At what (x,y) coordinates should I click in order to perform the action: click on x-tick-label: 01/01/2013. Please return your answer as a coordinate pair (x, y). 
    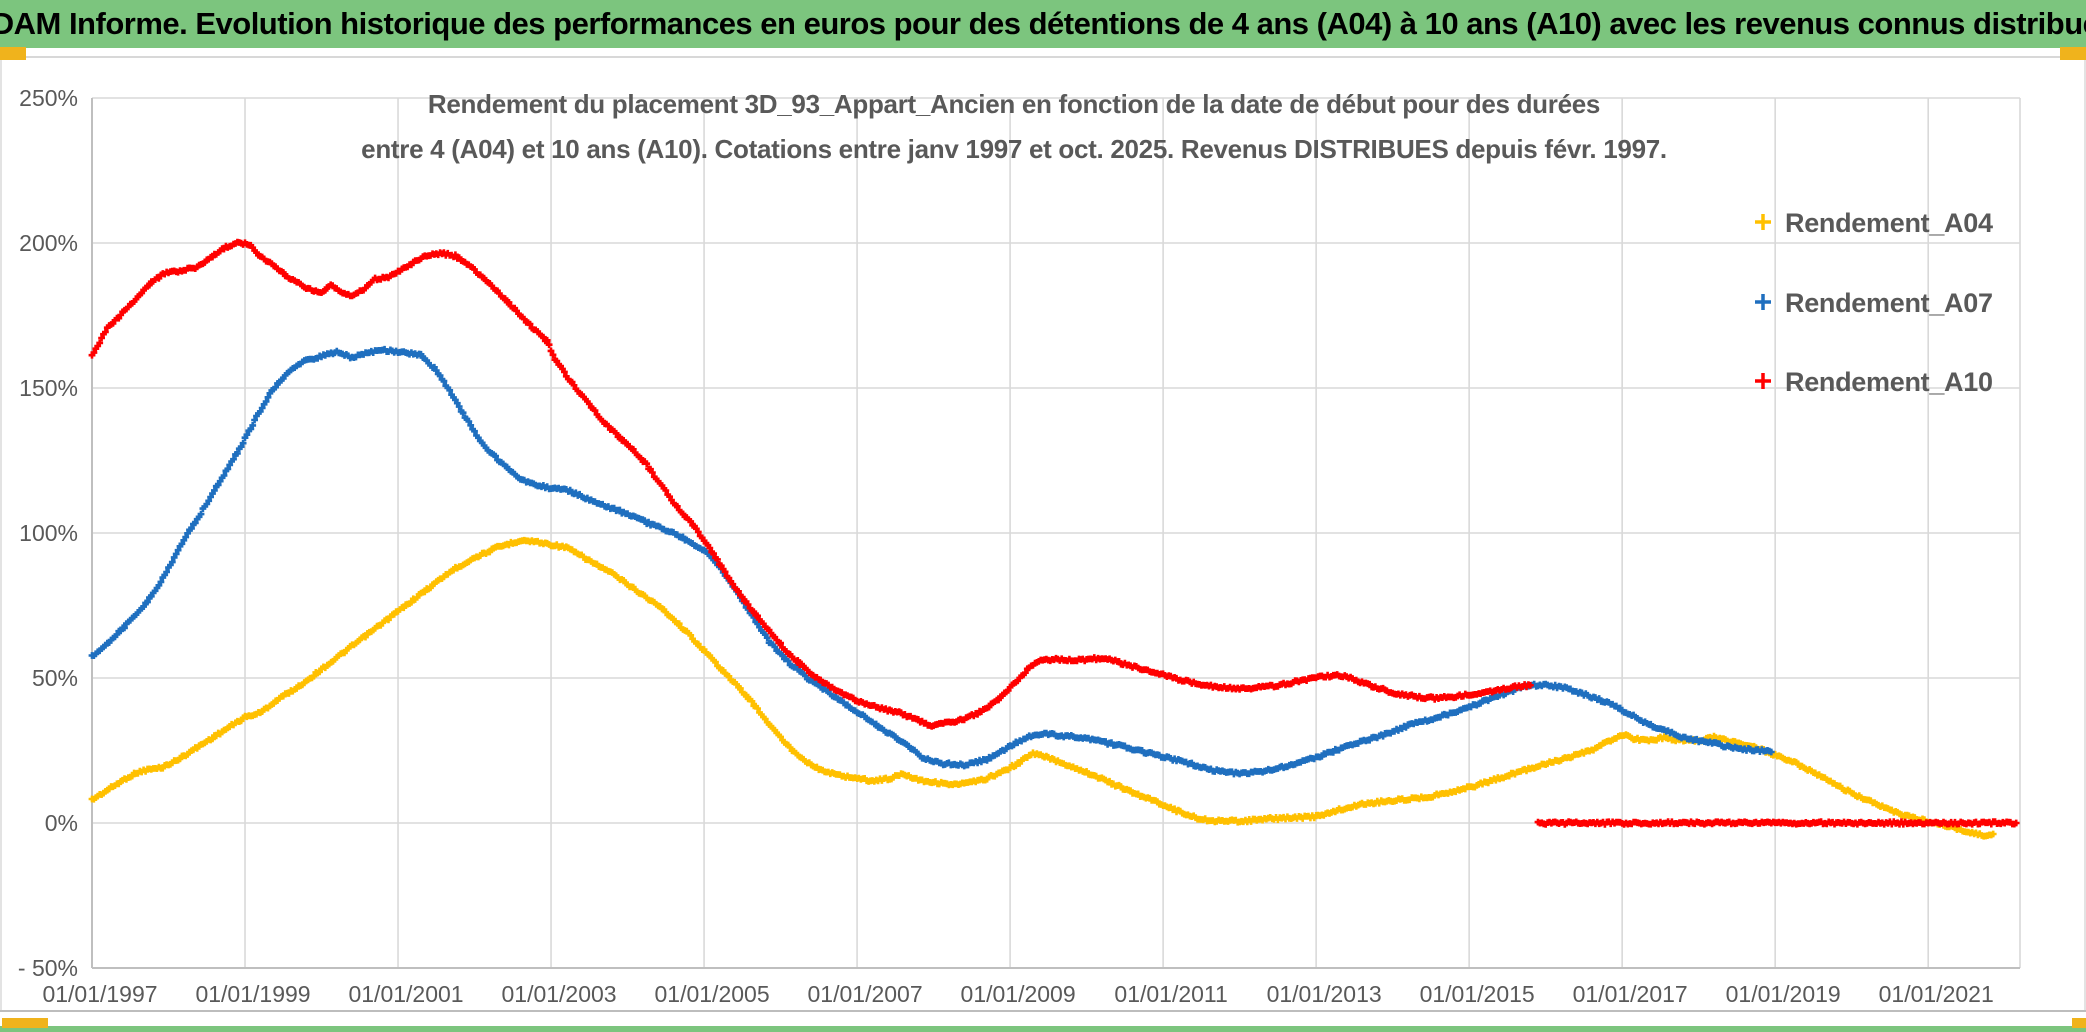
    Looking at the image, I should click on (1324, 994).